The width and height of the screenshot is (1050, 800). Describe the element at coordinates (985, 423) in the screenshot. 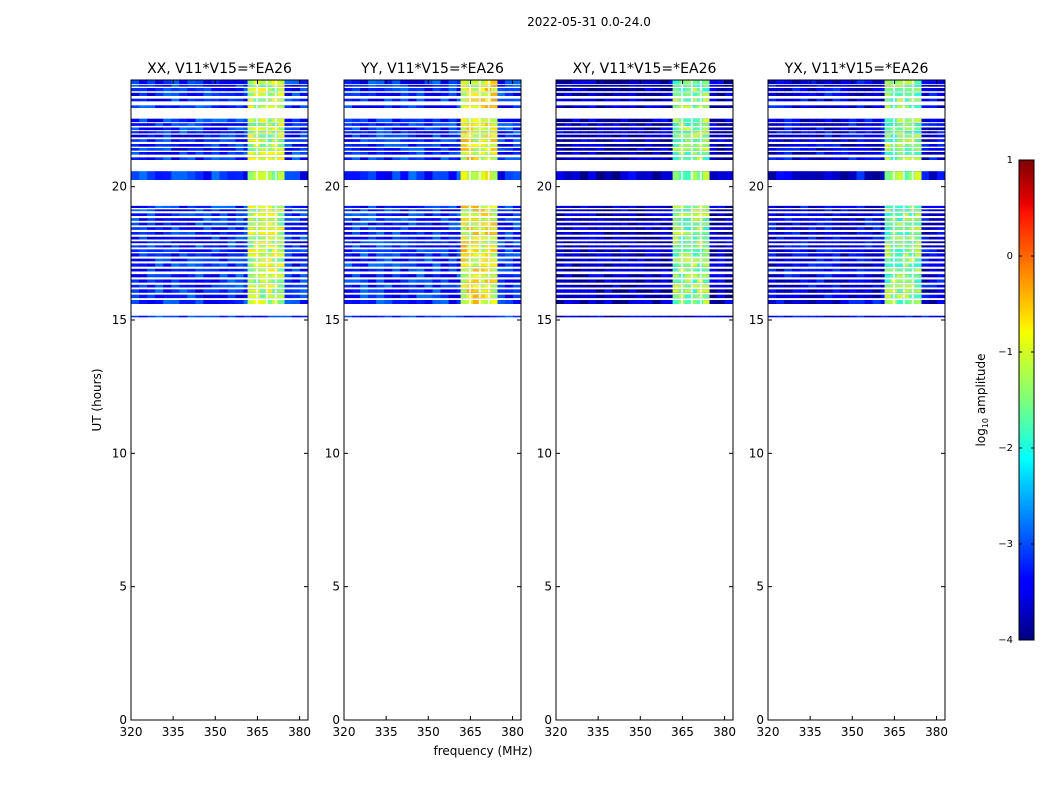

I see `colorbar-label-sub: 10` at that location.